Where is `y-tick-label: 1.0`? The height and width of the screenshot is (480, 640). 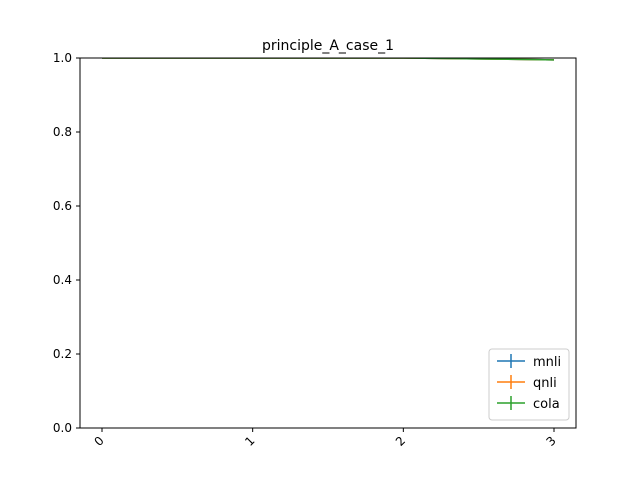 y-tick-label: 1.0 is located at coordinates (62, 58).